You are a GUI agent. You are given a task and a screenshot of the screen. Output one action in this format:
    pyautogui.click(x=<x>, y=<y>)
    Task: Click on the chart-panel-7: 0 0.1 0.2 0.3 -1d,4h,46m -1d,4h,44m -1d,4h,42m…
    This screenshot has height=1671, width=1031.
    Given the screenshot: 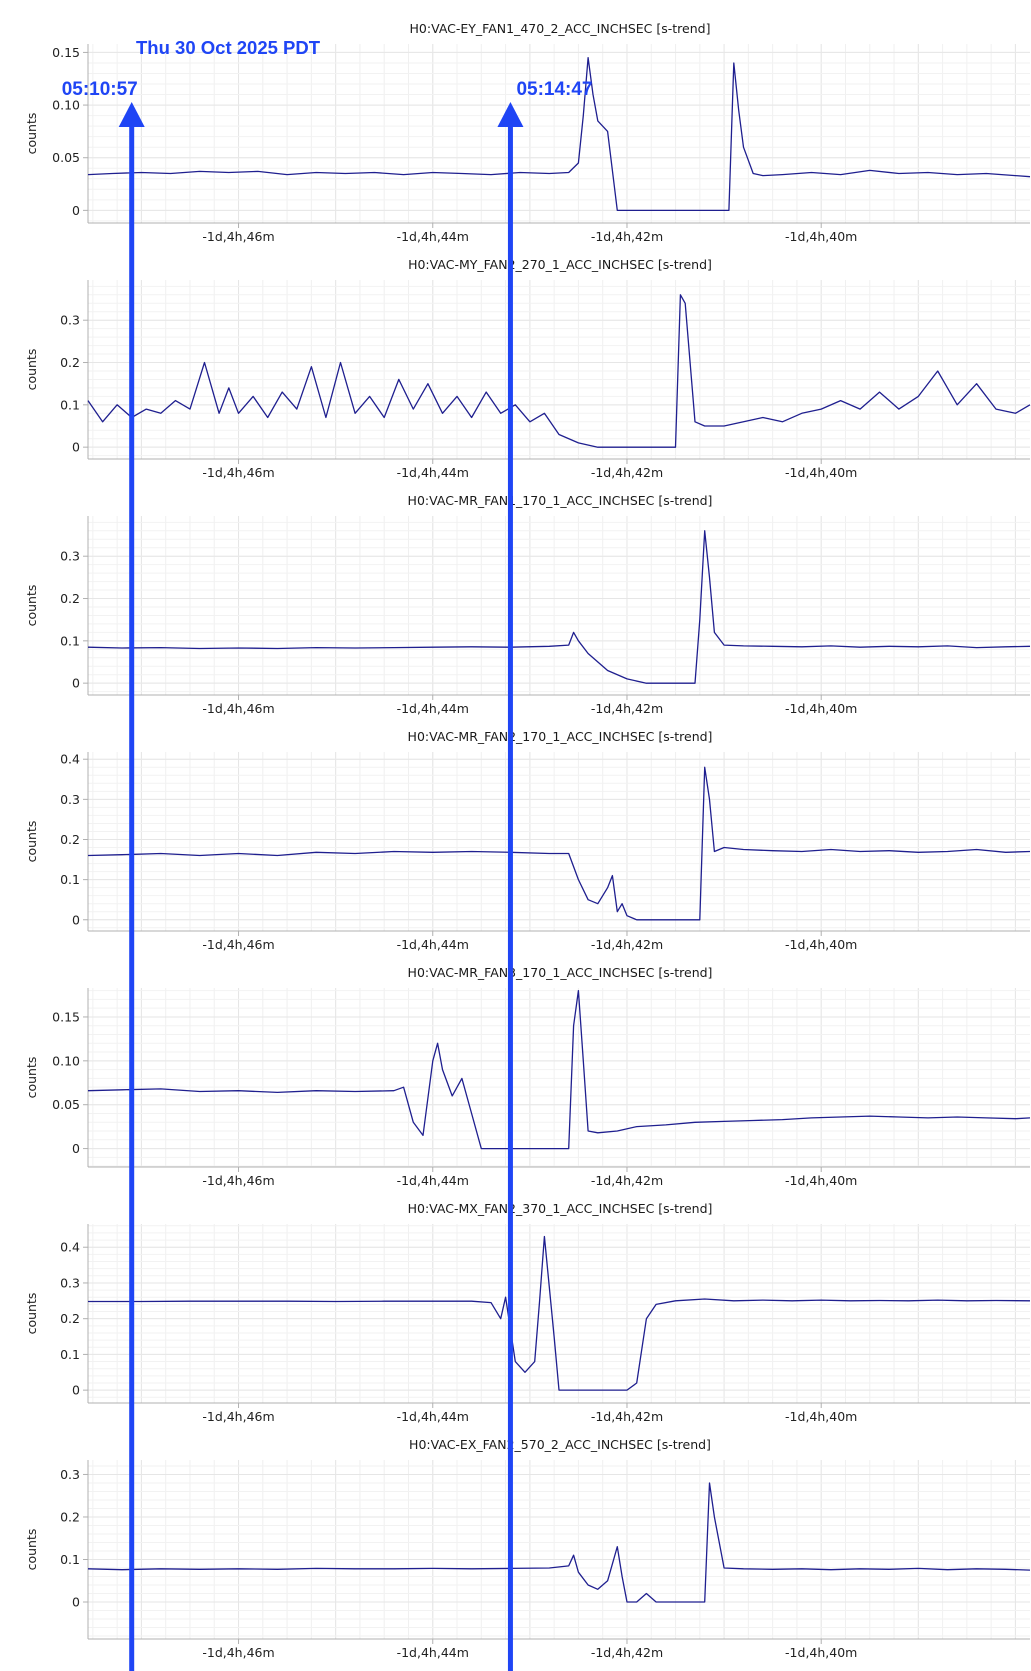 What is the action you would take?
    pyautogui.click(x=527, y=1548)
    